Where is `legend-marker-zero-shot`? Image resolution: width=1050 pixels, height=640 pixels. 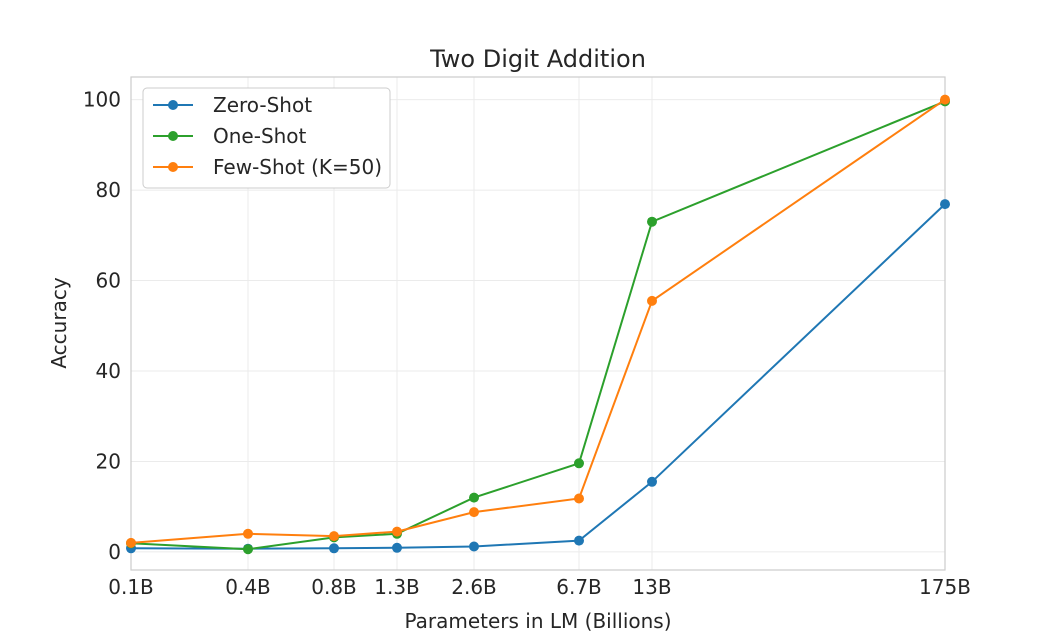
legend-marker-zero-shot is located at coordinates (173, 105).